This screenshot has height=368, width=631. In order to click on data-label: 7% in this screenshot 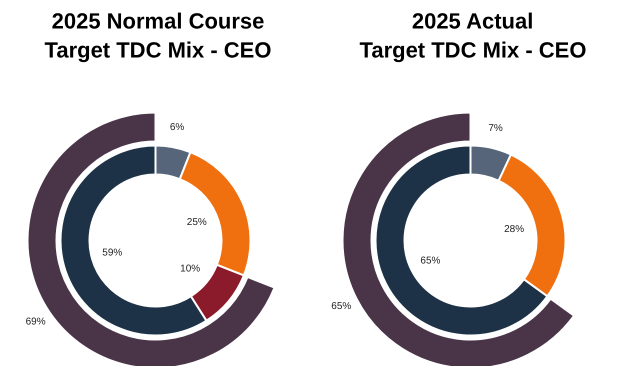, I will do `click(495, 128)`.